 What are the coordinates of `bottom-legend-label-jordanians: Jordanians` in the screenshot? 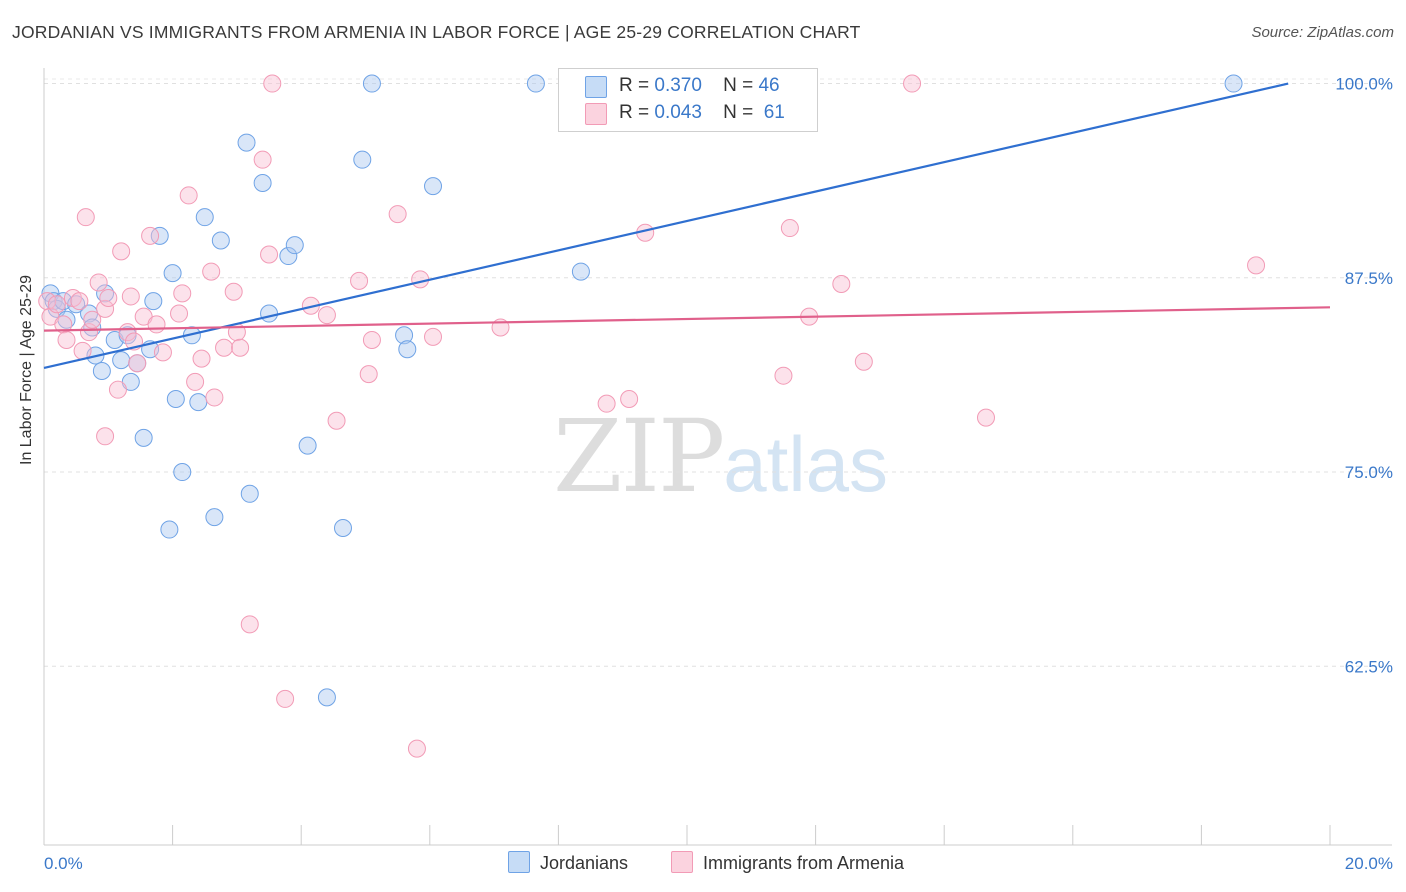 It's located at (584, 863).